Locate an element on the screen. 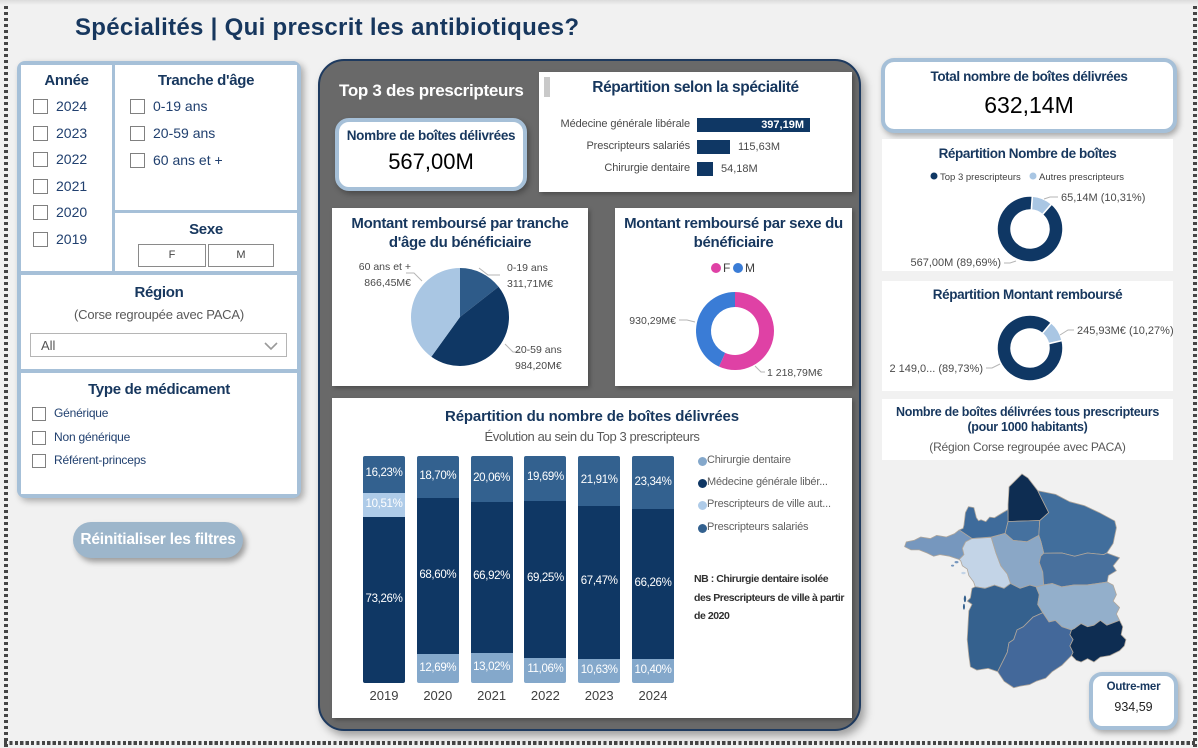  svg-text: 20-59 ans is located at coordinates (538, 350).